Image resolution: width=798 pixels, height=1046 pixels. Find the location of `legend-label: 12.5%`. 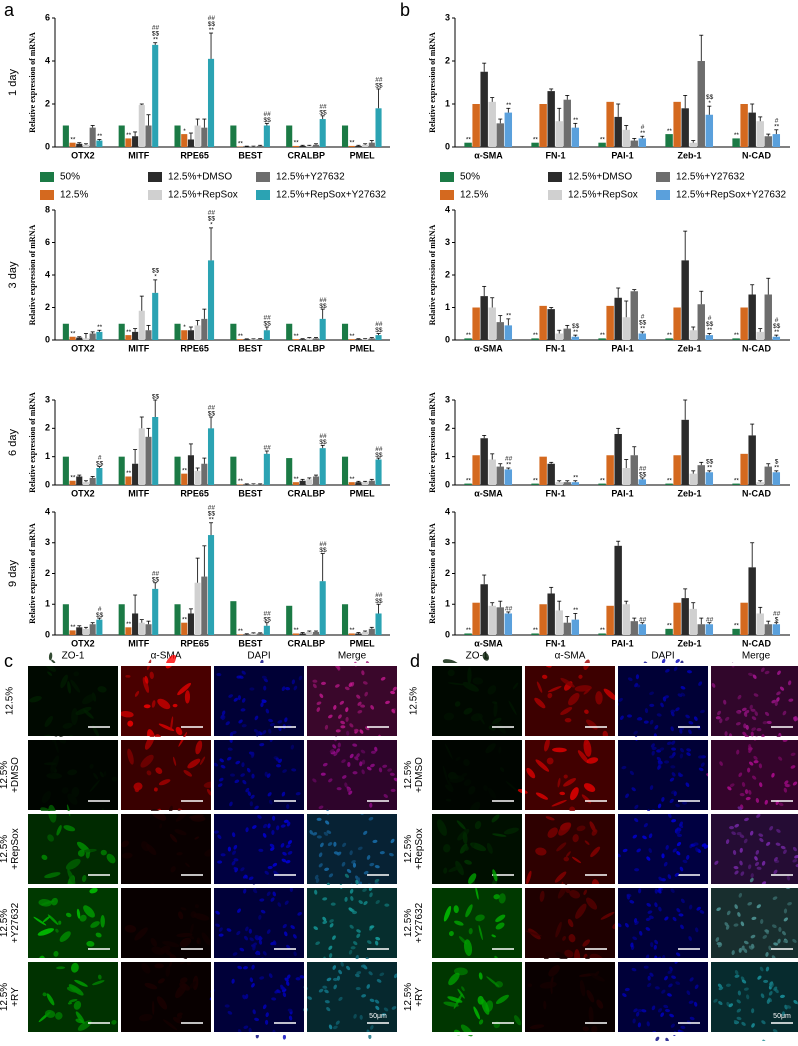

legend-label: 12.5% is located at coordinates (474, 195).